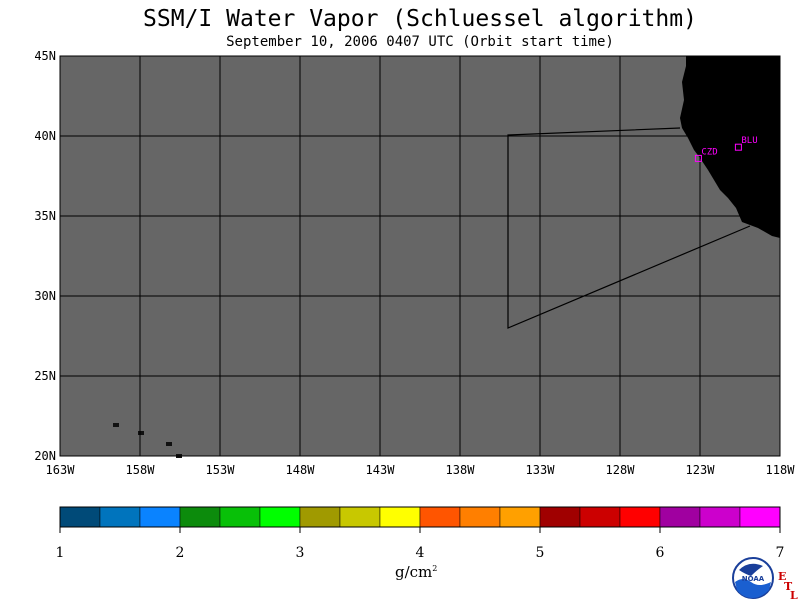  I want to click on station-label-czd: CZD, so click(709, 152).